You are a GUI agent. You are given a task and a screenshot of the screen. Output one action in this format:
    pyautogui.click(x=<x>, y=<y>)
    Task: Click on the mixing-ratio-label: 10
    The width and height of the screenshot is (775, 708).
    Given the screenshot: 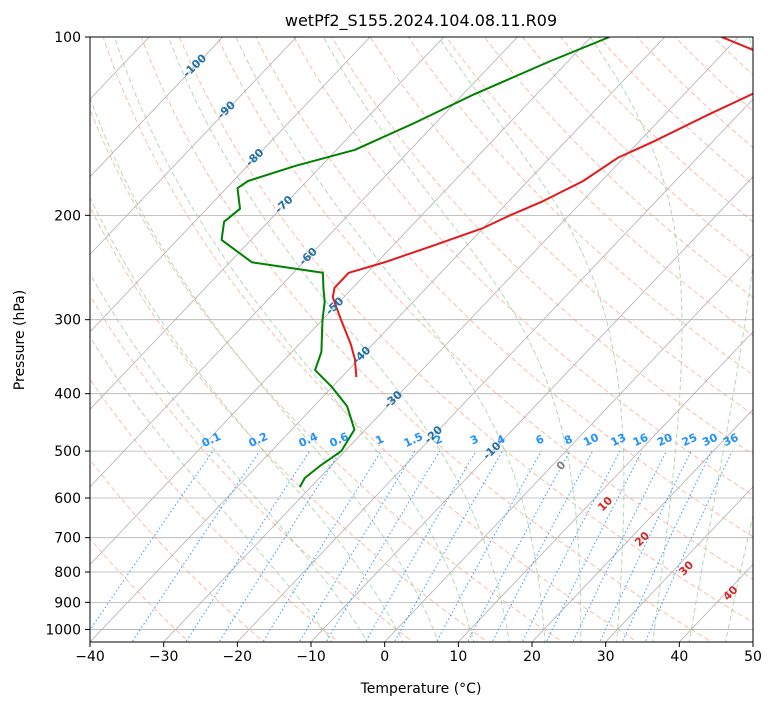 What is the action you would take?
    pyautogui.click(x=591, y=440)
    